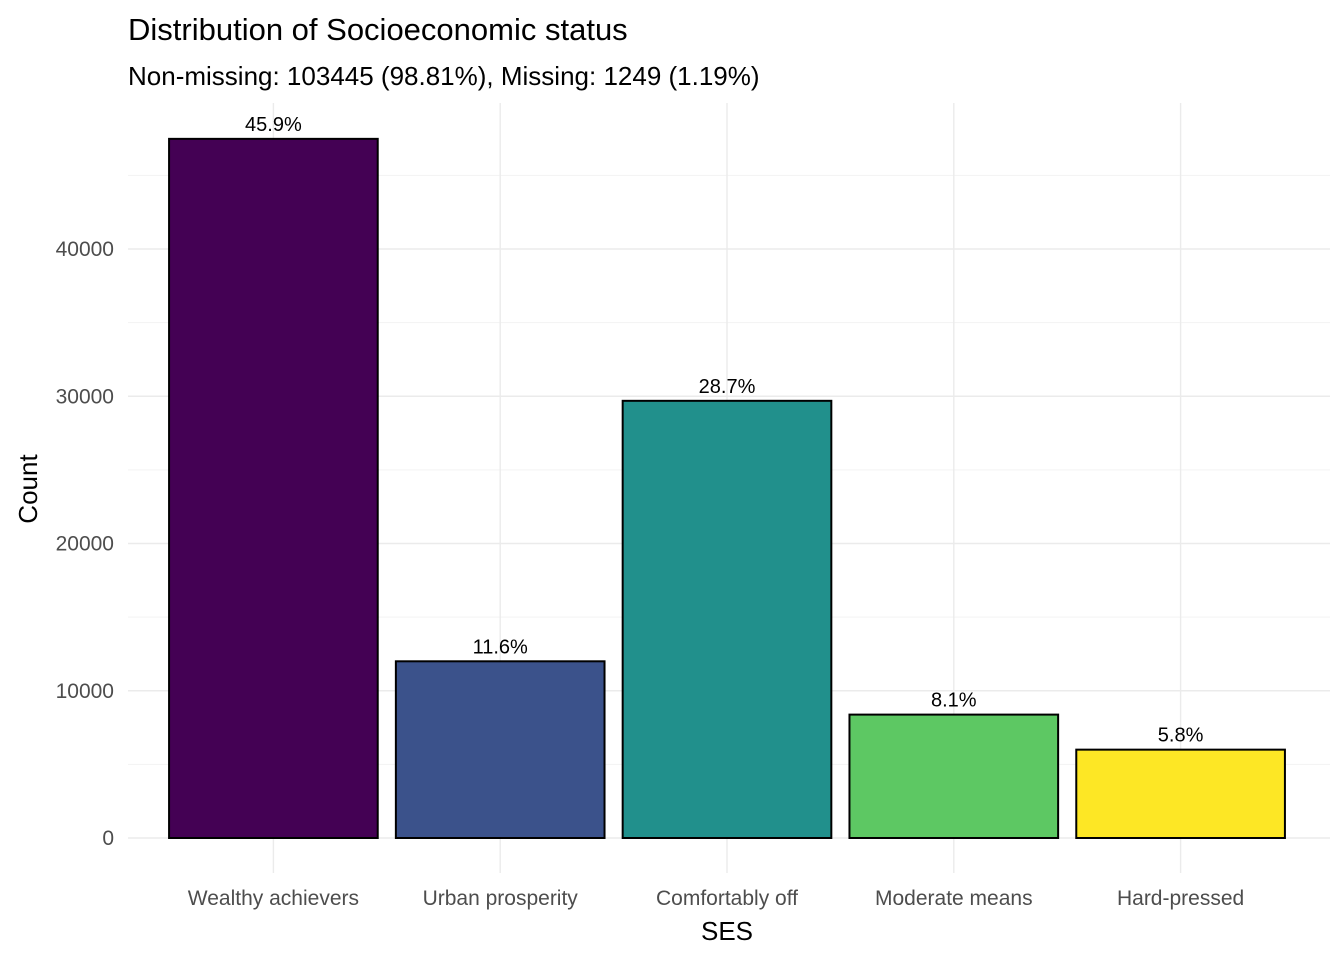 Image resolution: width=1344 pixels, height=960 pixels. I want to click on x-tick-label: Moderate means, so click(954, 898).